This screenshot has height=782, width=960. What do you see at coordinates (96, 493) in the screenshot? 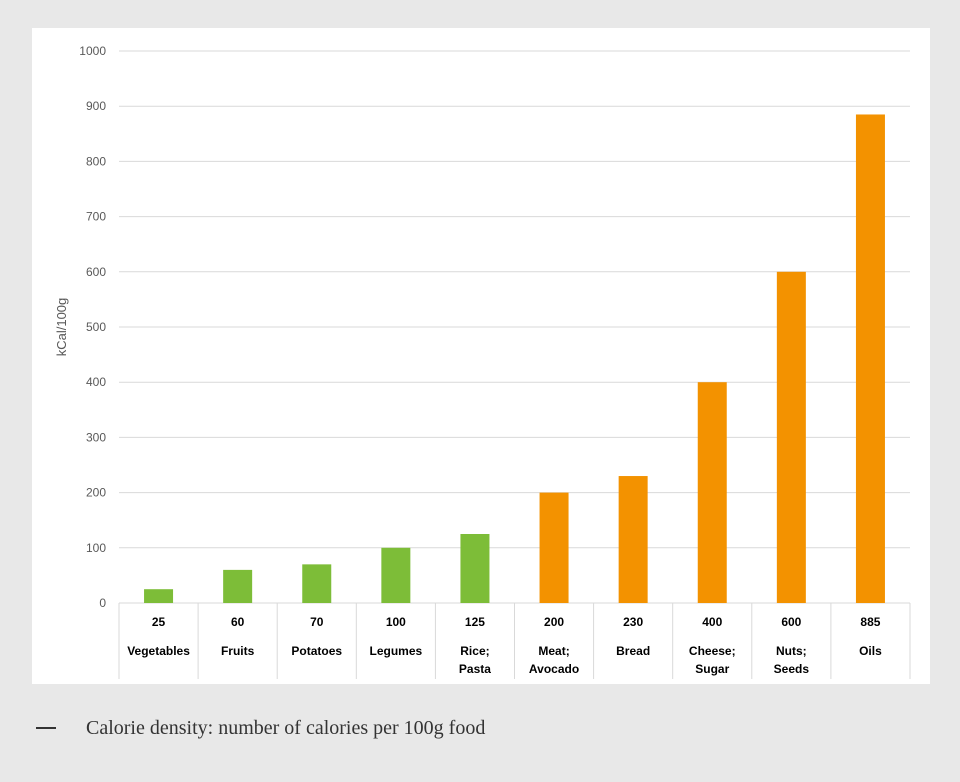
I see `y-tick-label-200: 200` at bounding box center [96, 493].